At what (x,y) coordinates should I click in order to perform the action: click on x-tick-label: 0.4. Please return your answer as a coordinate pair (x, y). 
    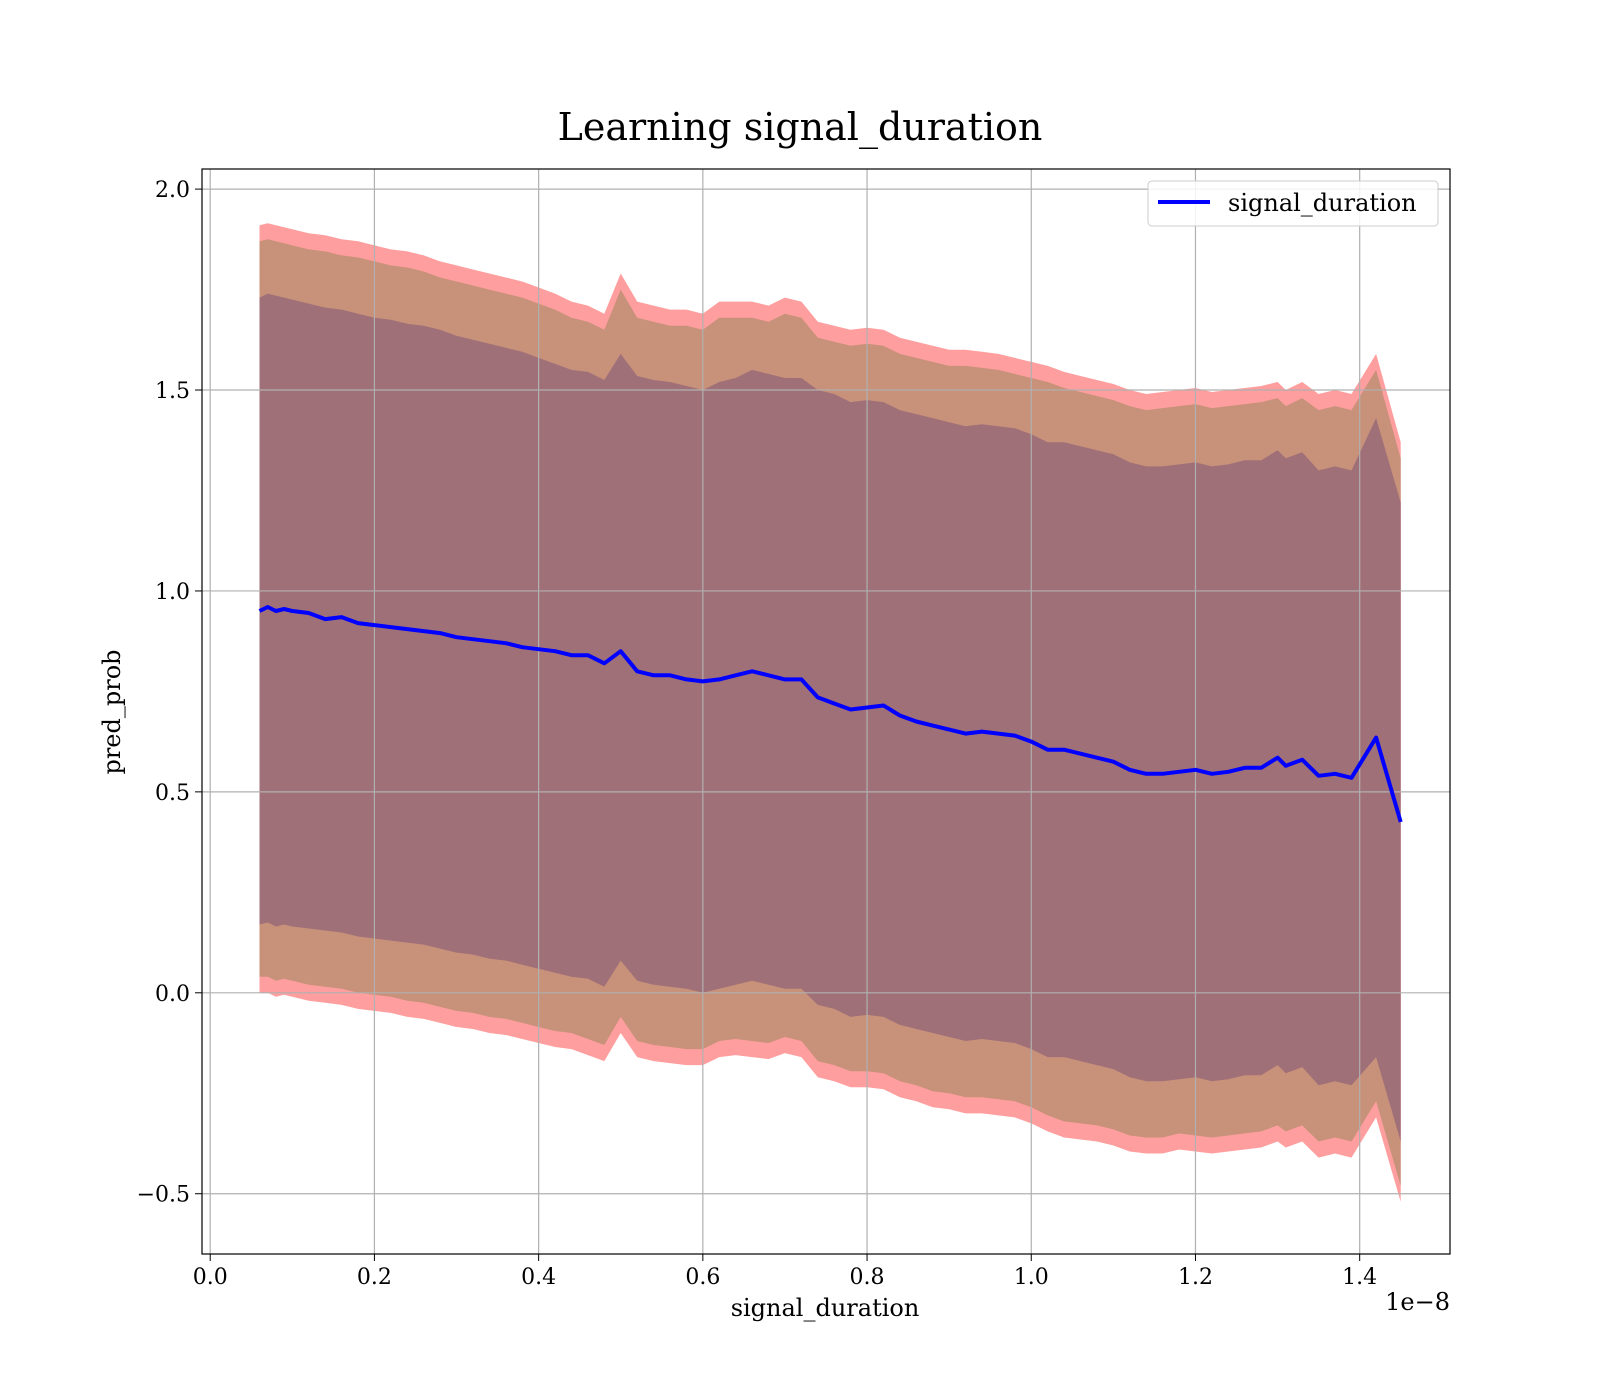
    Looking at the image, I should click on (538, 1277).